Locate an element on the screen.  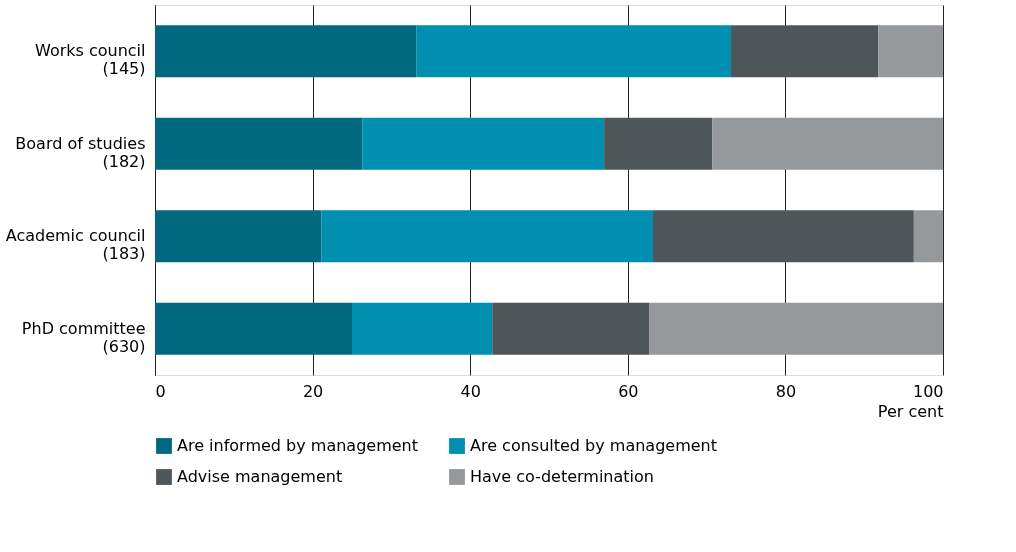
y-tick-label: Works council (145) is located at coordinates (90, 60).